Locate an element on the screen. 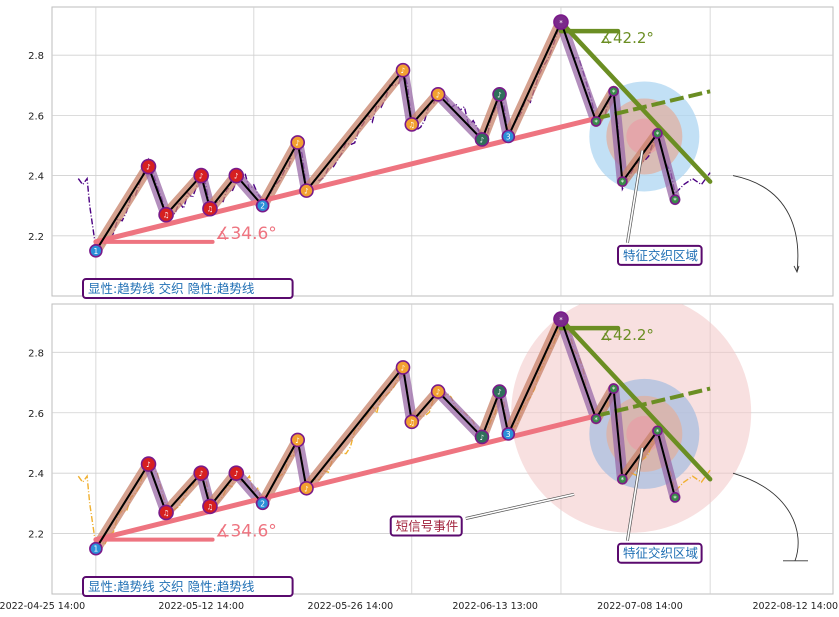 Image resolution: width=839 pixels, height=617 pixels. swing-marker-label: 2 is located at coordinates (262, 503).